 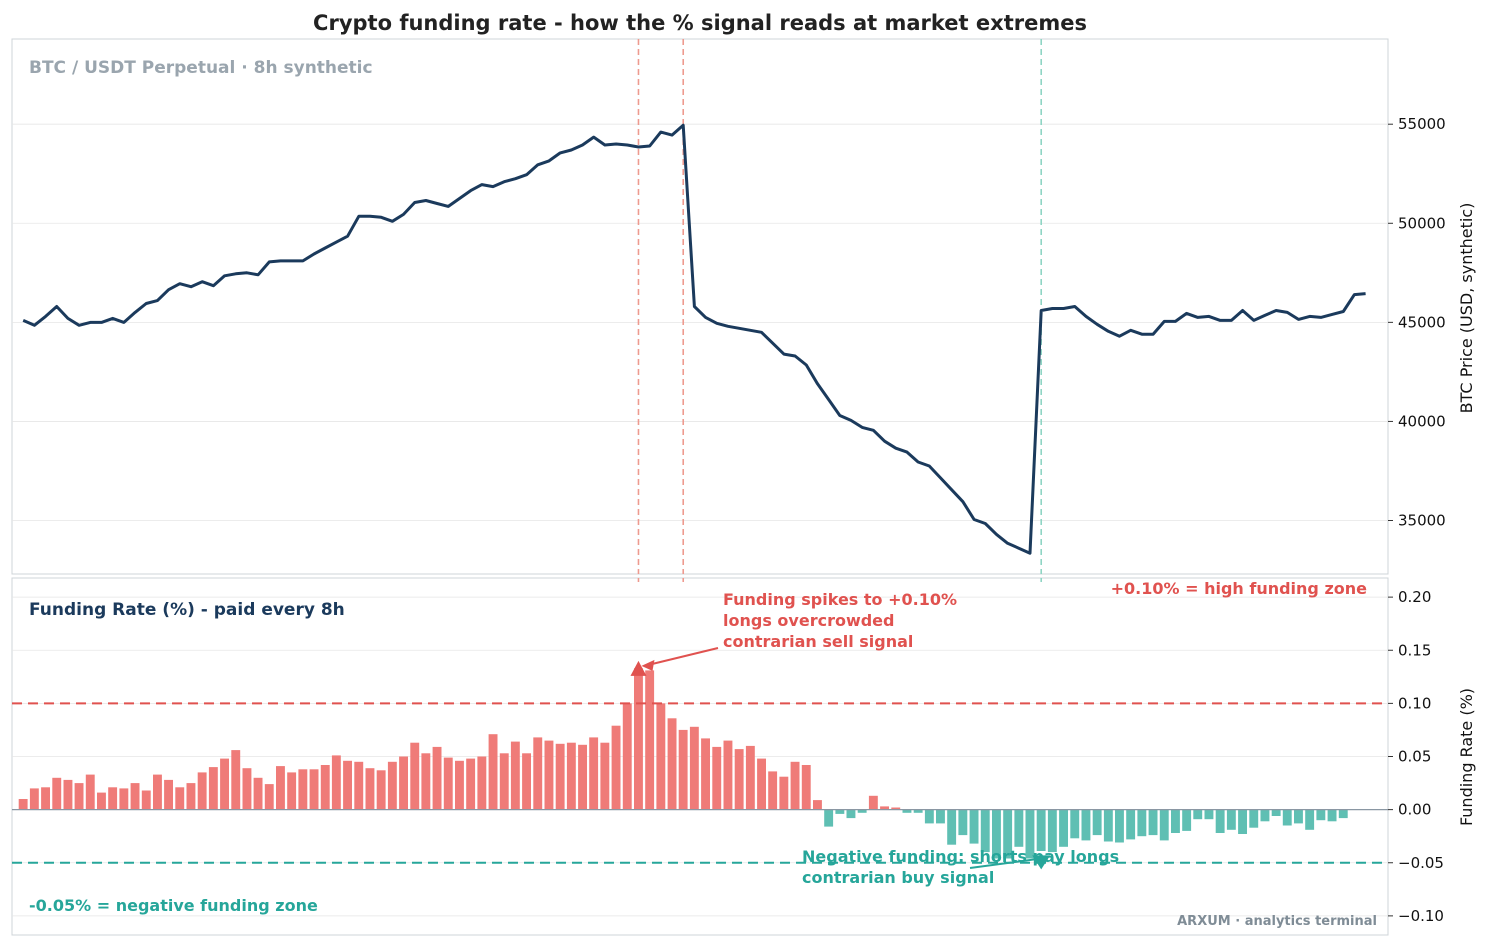 What do you see at coordinates (840, 765) in the screenshot?
I see `funding-markers` at bounding box center [840, 765].